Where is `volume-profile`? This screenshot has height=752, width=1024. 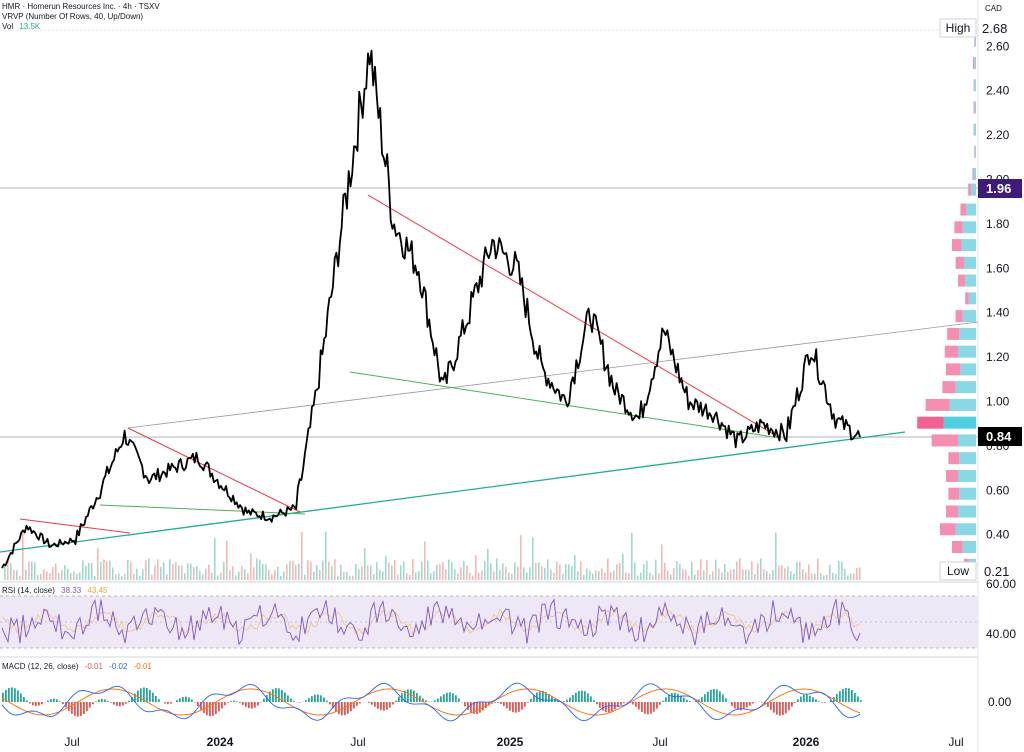 volume-profile is located at coordinates (946, 302).